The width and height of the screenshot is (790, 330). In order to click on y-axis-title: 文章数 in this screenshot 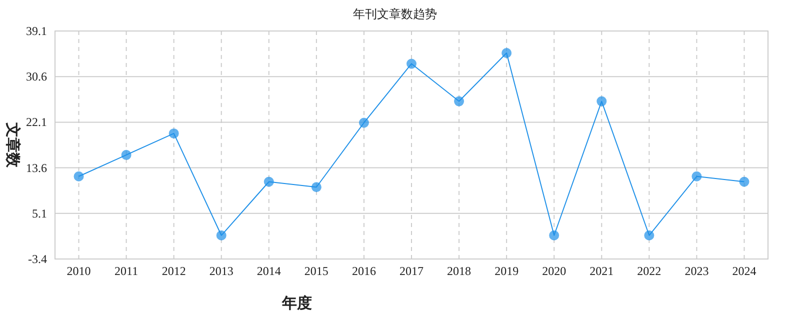, I will do `click(13, 145)`.